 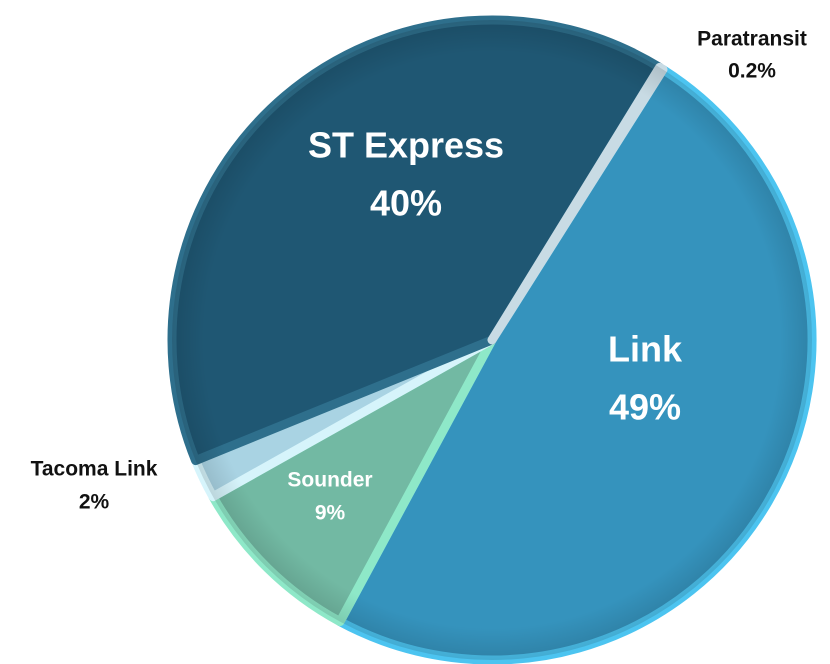 What do you see at coordinates (330, 513) in the screenshot?
I see `slice-value-label: 9%` at bounding box center [330, 513].